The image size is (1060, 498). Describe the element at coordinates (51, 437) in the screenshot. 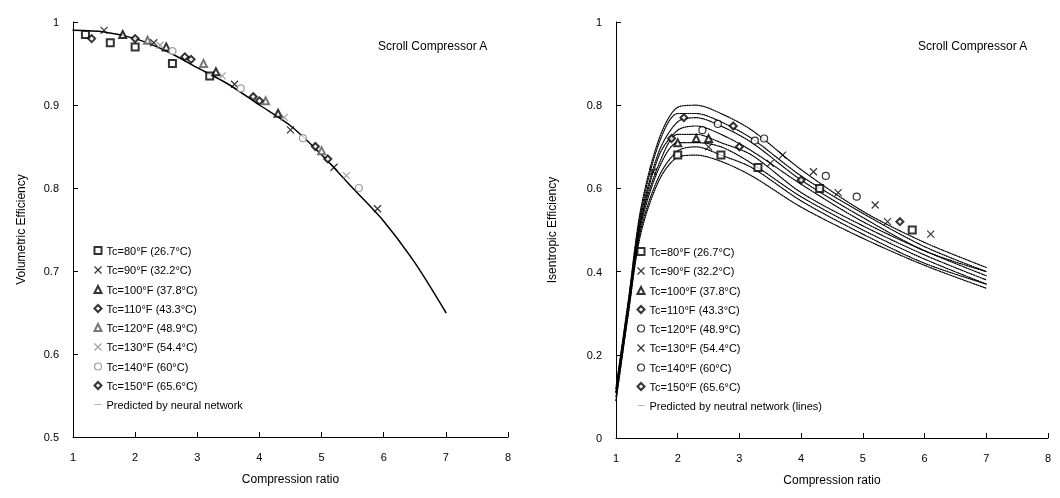

I see `y-tick-label: 0.5` at that location.